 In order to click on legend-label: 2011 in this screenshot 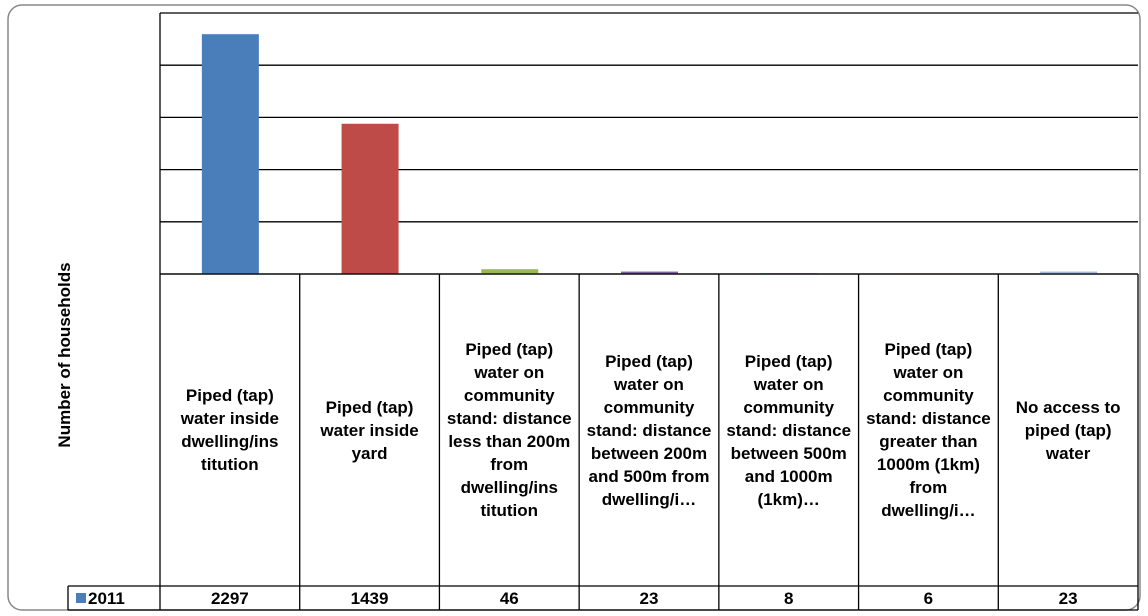, I will do `click(106, 598)`.